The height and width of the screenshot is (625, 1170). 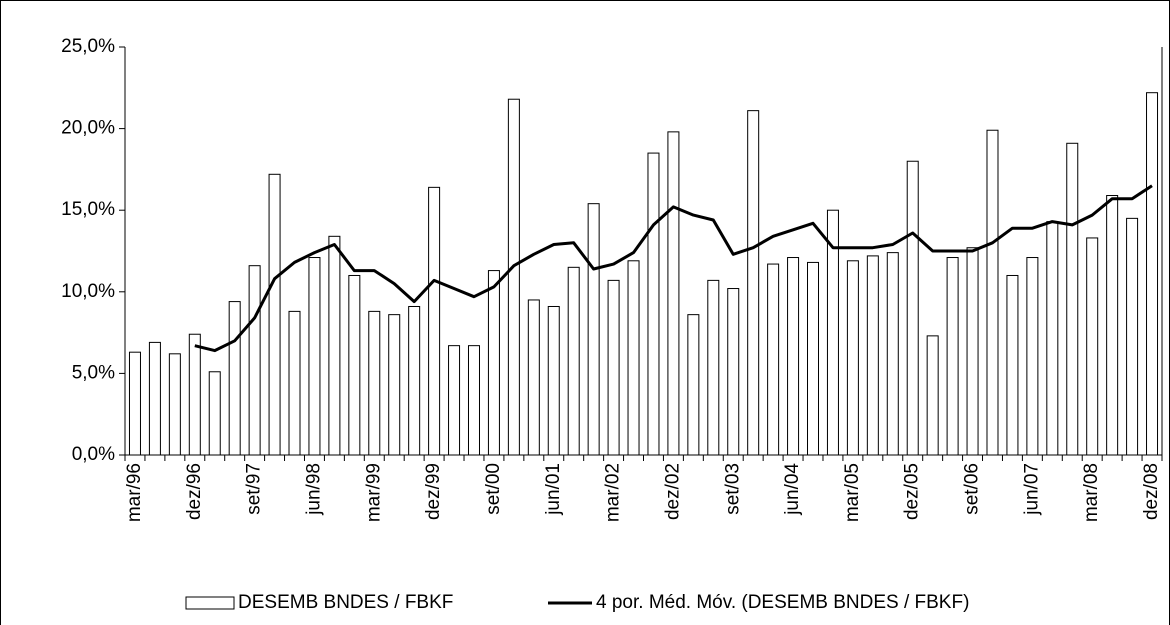 I want to click on y-tick-label: 10,0%, so click(x=88, y=291).